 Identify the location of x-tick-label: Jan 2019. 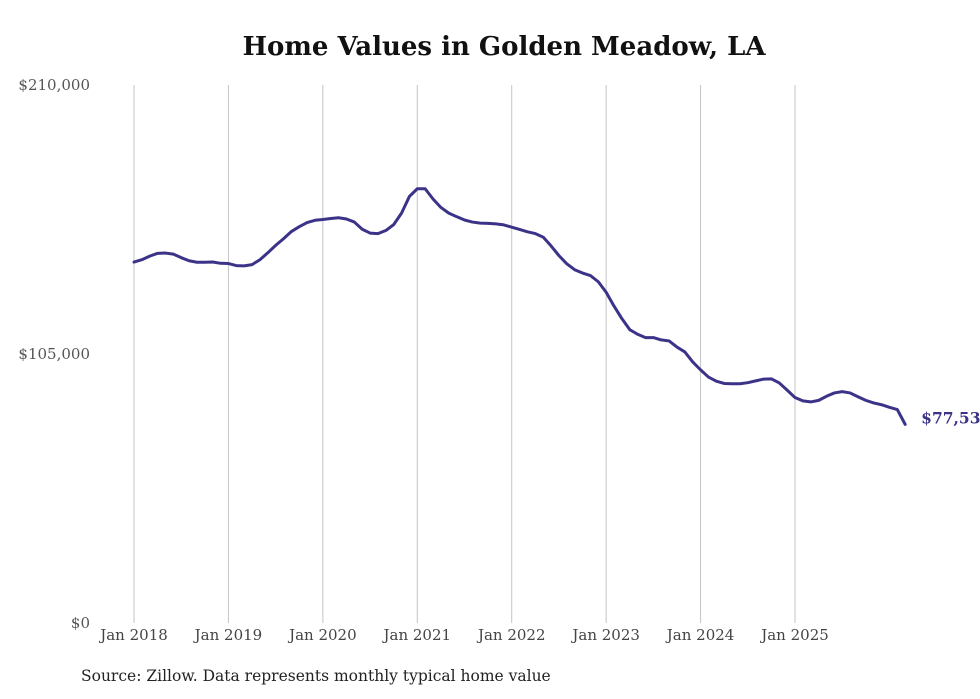
(228, 635).